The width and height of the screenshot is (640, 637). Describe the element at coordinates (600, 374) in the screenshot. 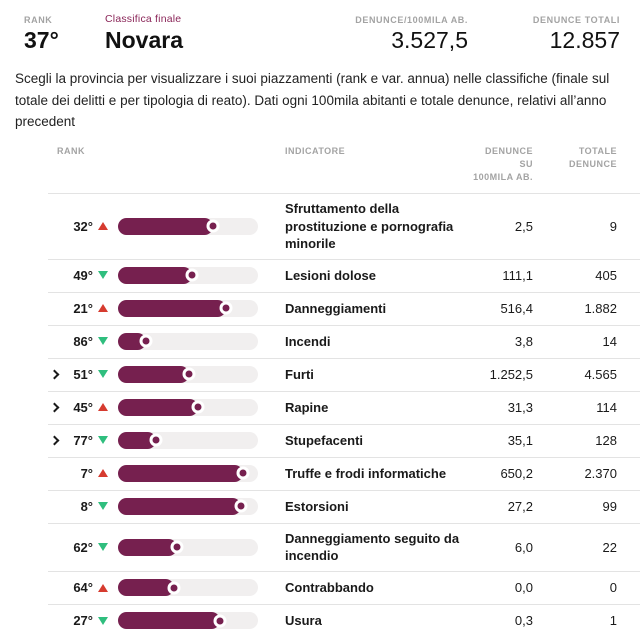

I see `total-value: 4.565` at that location.